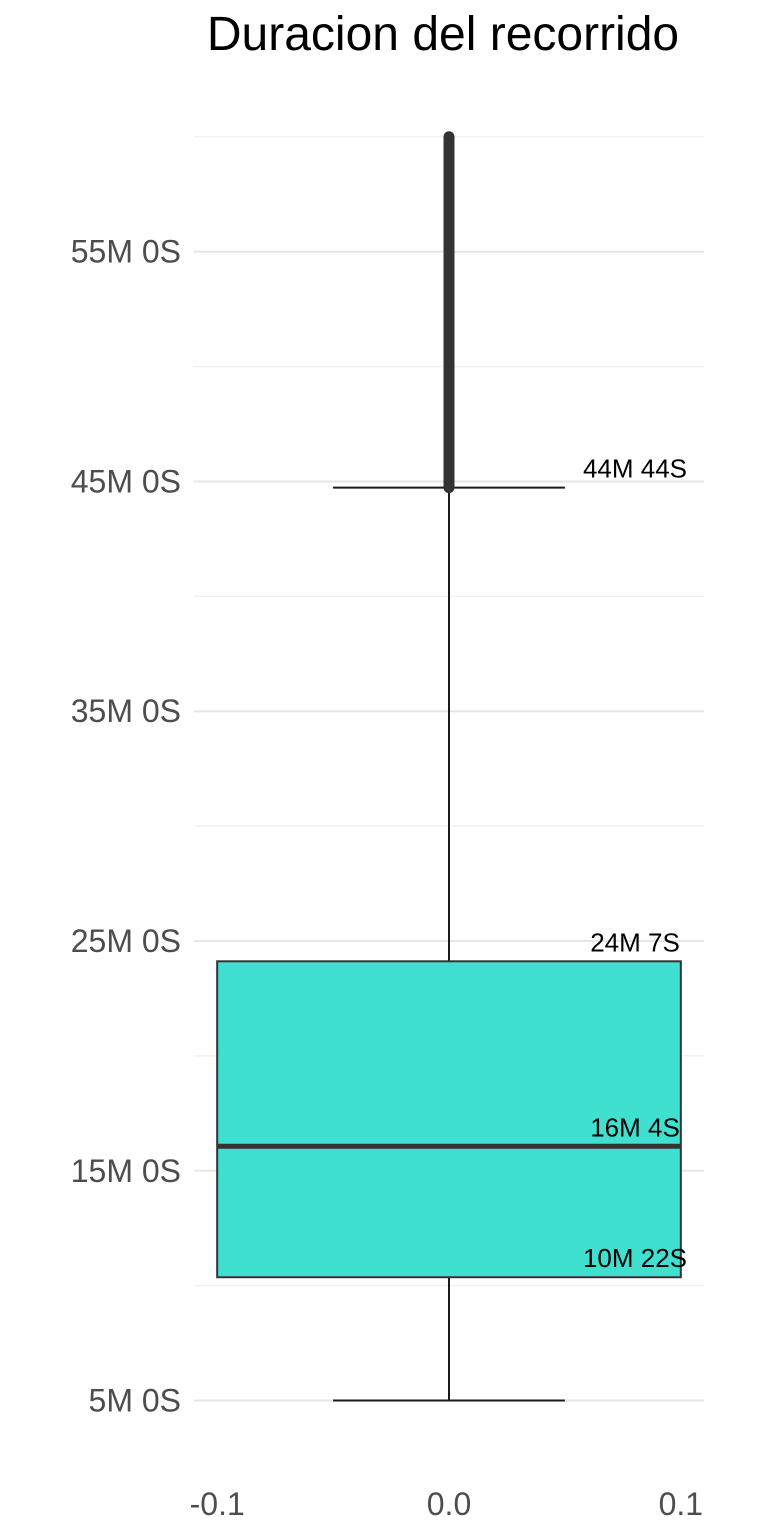 The image size is (768, 1536). I want to click on value-annotation: 10M 22S, so click(635, 1258).